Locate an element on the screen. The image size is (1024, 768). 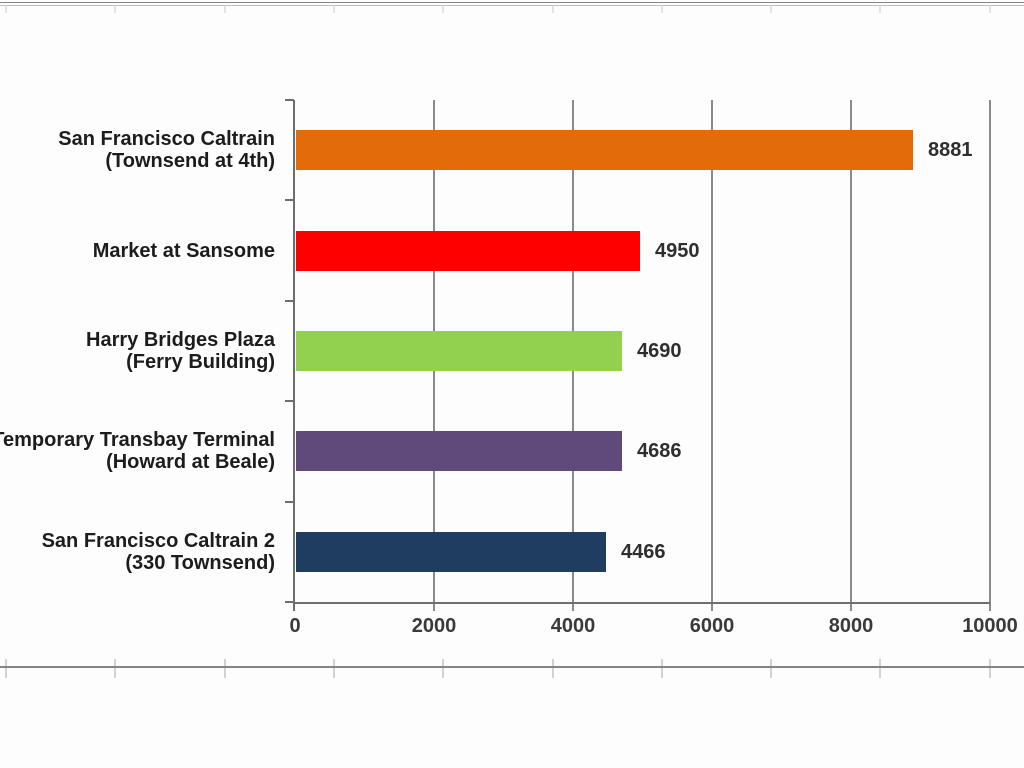
value-label: 4466 is located at coordinates (643, 552).